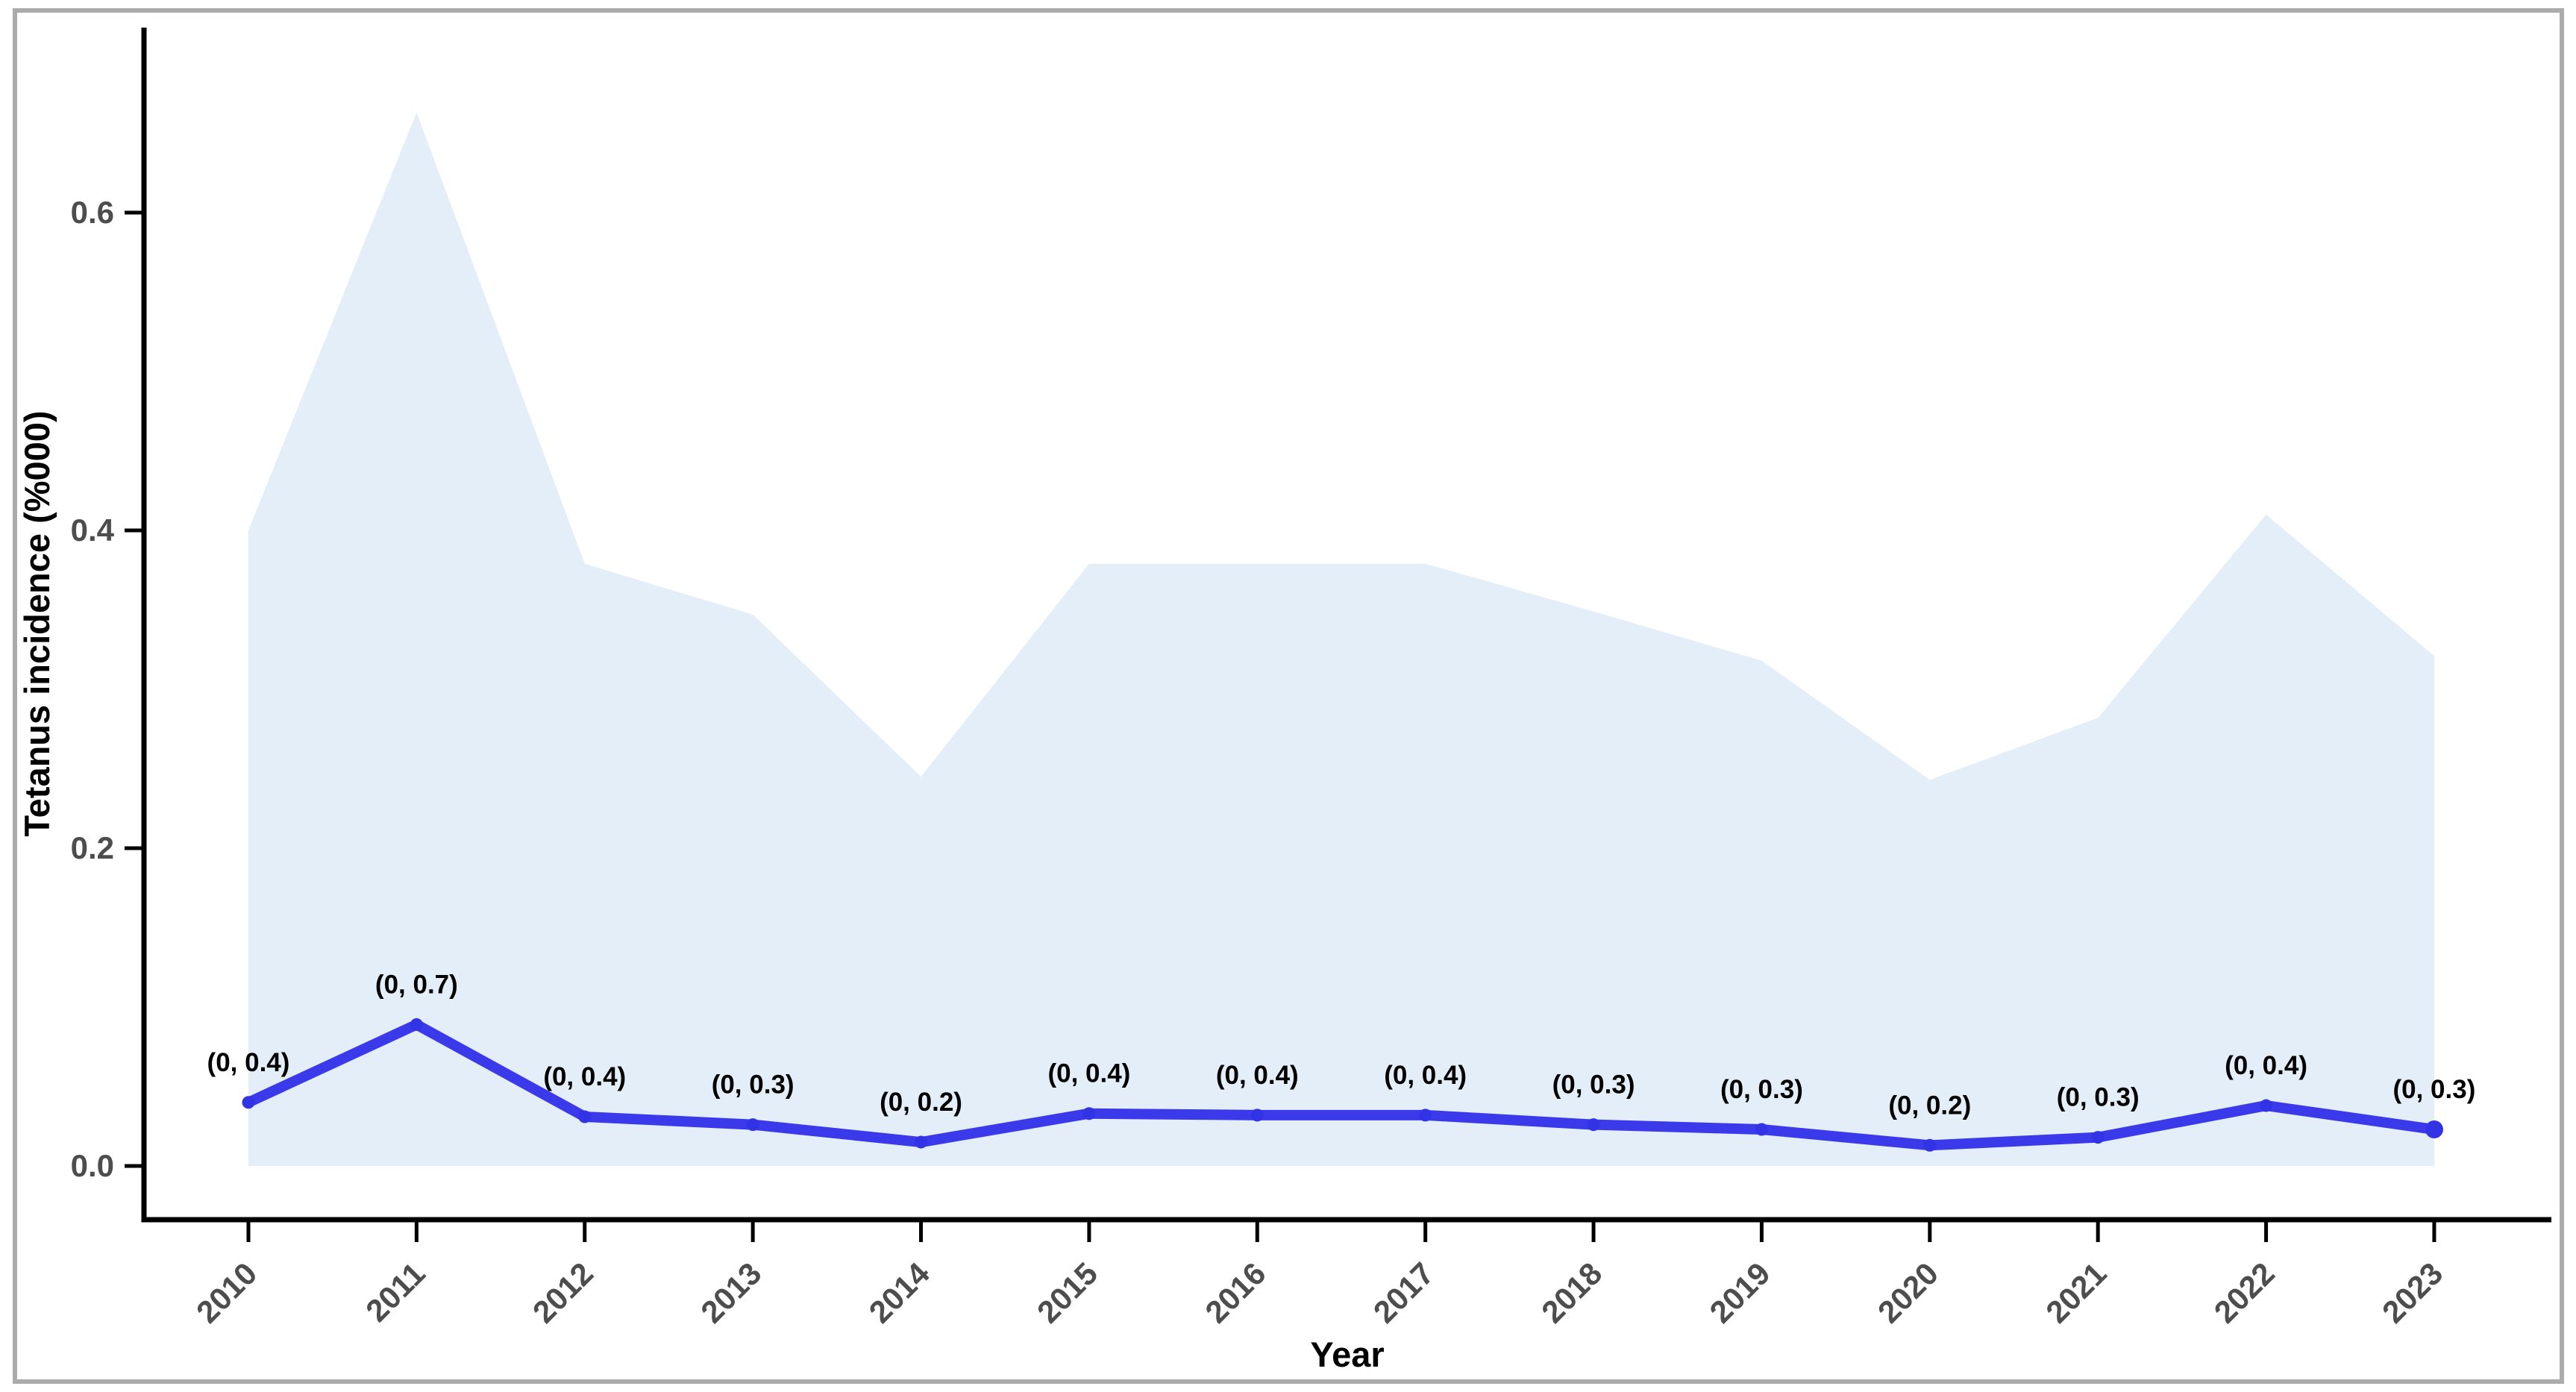 This screenshot has width=2576, height=1392. What do you see at coordinates (899, 1292) in the screenshot?
I see `x-tick-label: 2014` at bounding box center [899, 1292].